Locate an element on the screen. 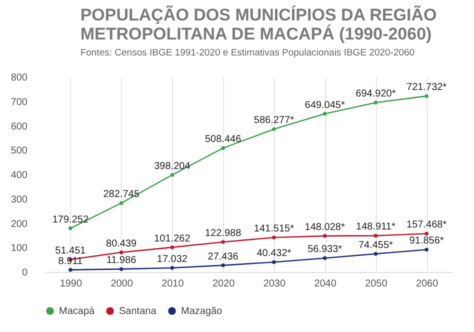 Image resolution: width=474 pixels, height=332 pixels. y-tick-label: 600 is located at coordinates (19, 126).